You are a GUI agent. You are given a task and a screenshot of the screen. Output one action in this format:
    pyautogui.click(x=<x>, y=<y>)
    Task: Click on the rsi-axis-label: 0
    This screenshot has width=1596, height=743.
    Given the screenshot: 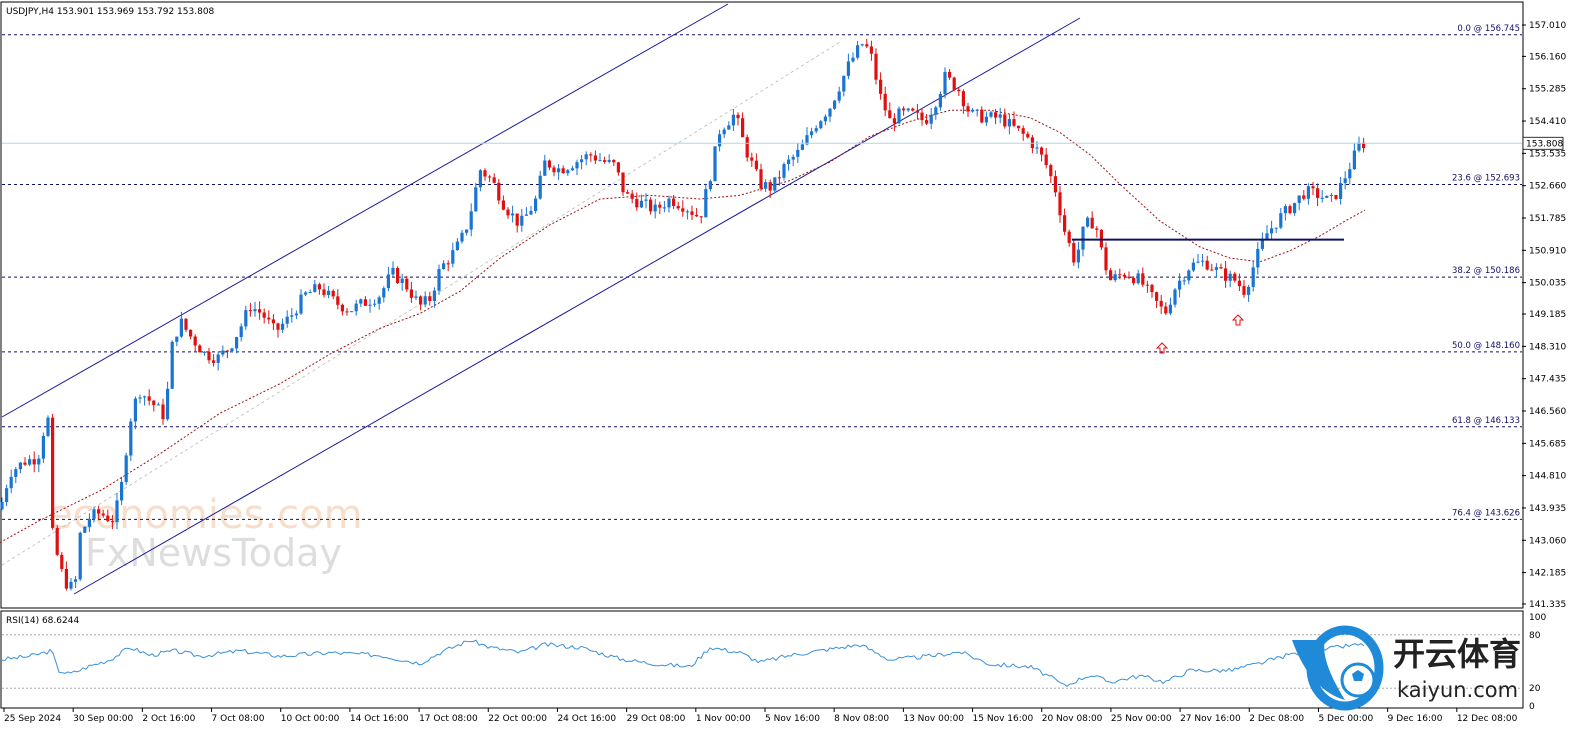 What is the action you would take?
    pyautogui.click(x=1532, y=707)
    